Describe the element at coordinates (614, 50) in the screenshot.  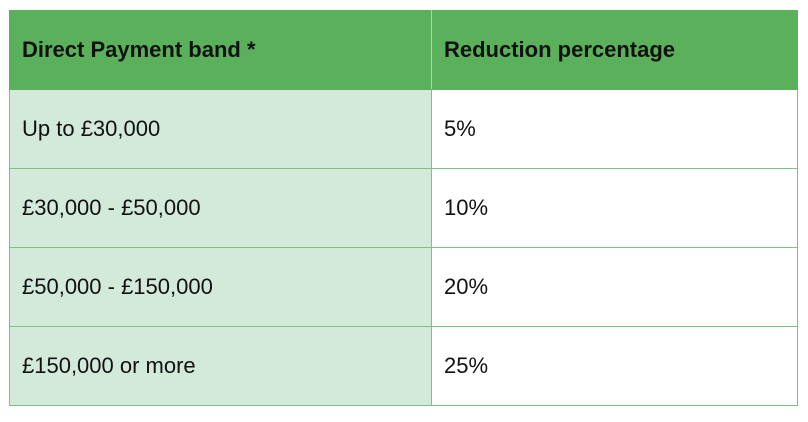
I see `column-header-reduction: Reduction percentage` at that location.